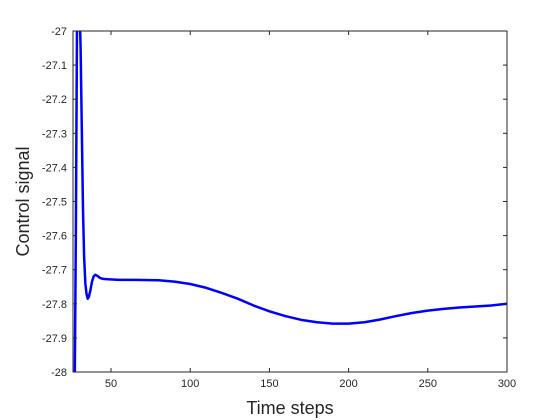  What do you see at coordinates (348, 384) in the screenshot?
I see `x-tick-label: 200` at bounding box center [348, 384].